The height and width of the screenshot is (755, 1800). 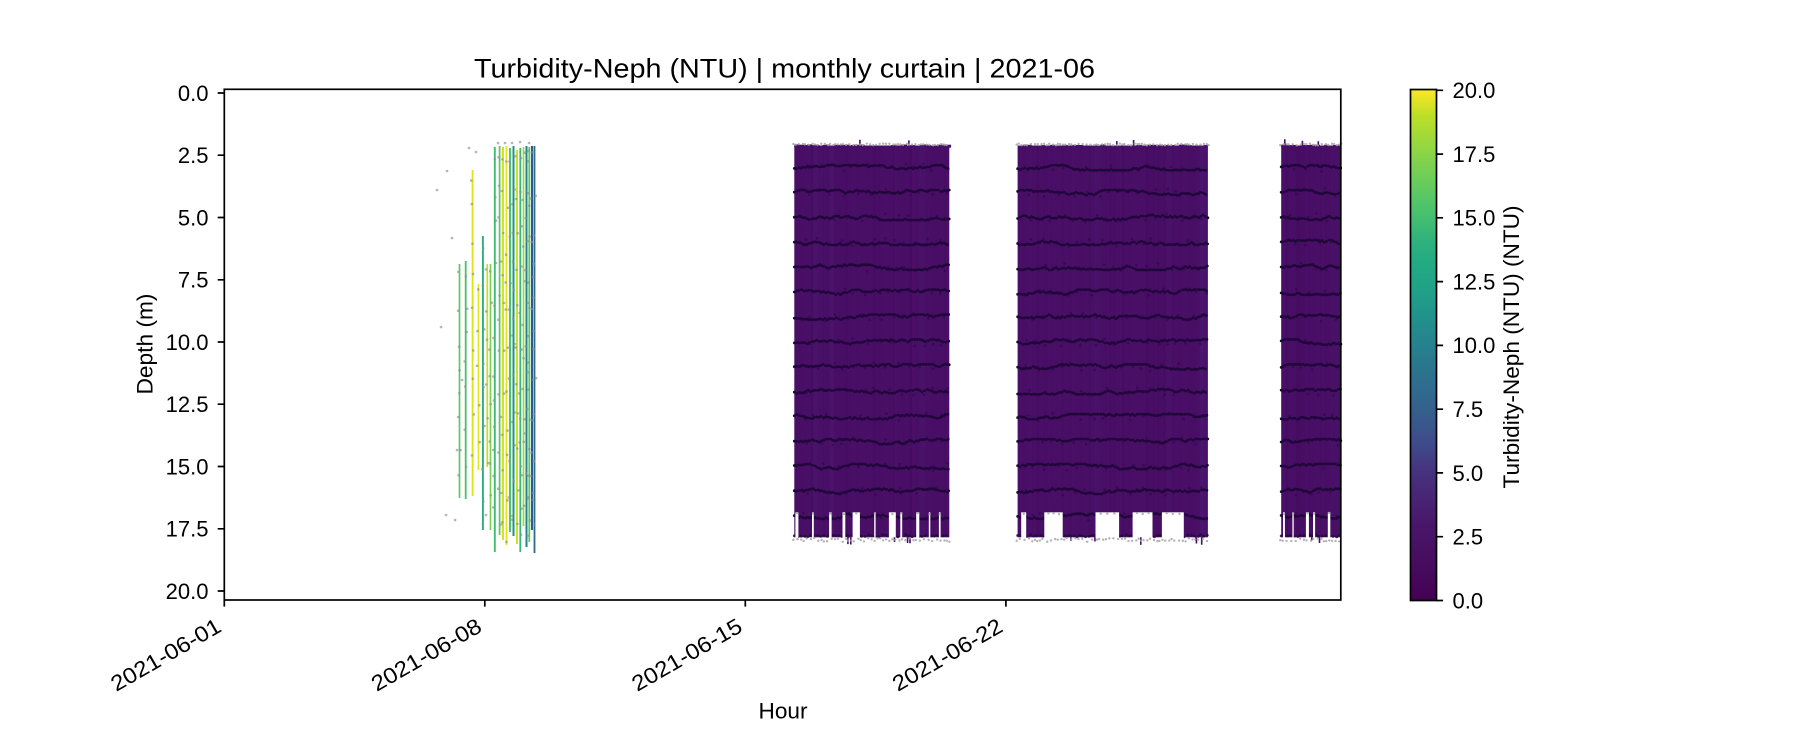 What do you see at coordinates (783, 711) in the screenshot?
I see `svg-text: Hour` at bounding box center [783, 711].